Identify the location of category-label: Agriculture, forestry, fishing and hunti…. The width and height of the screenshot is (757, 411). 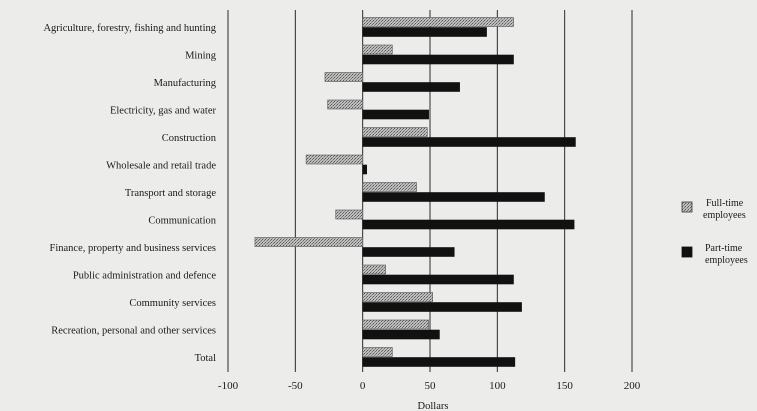
(129, 28).